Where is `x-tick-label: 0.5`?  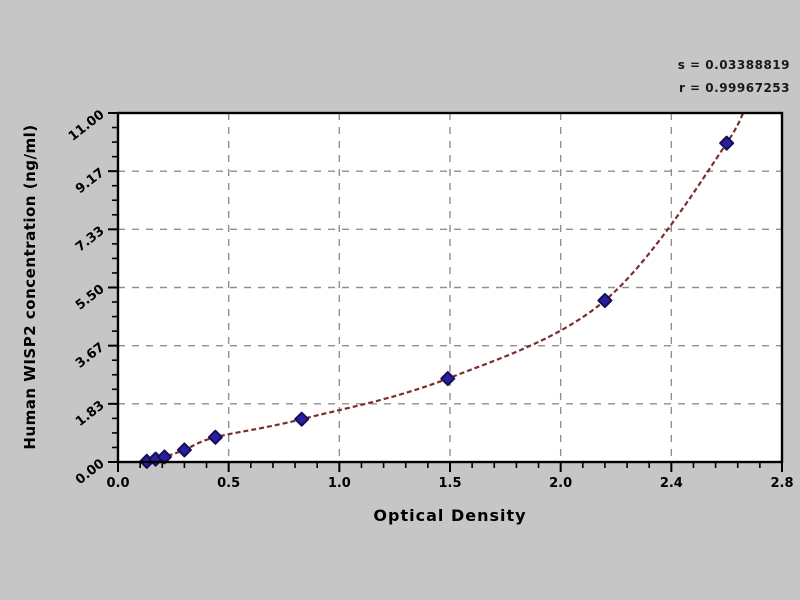 x-tick-label: 0.5 is located at coordinates (228, 483).